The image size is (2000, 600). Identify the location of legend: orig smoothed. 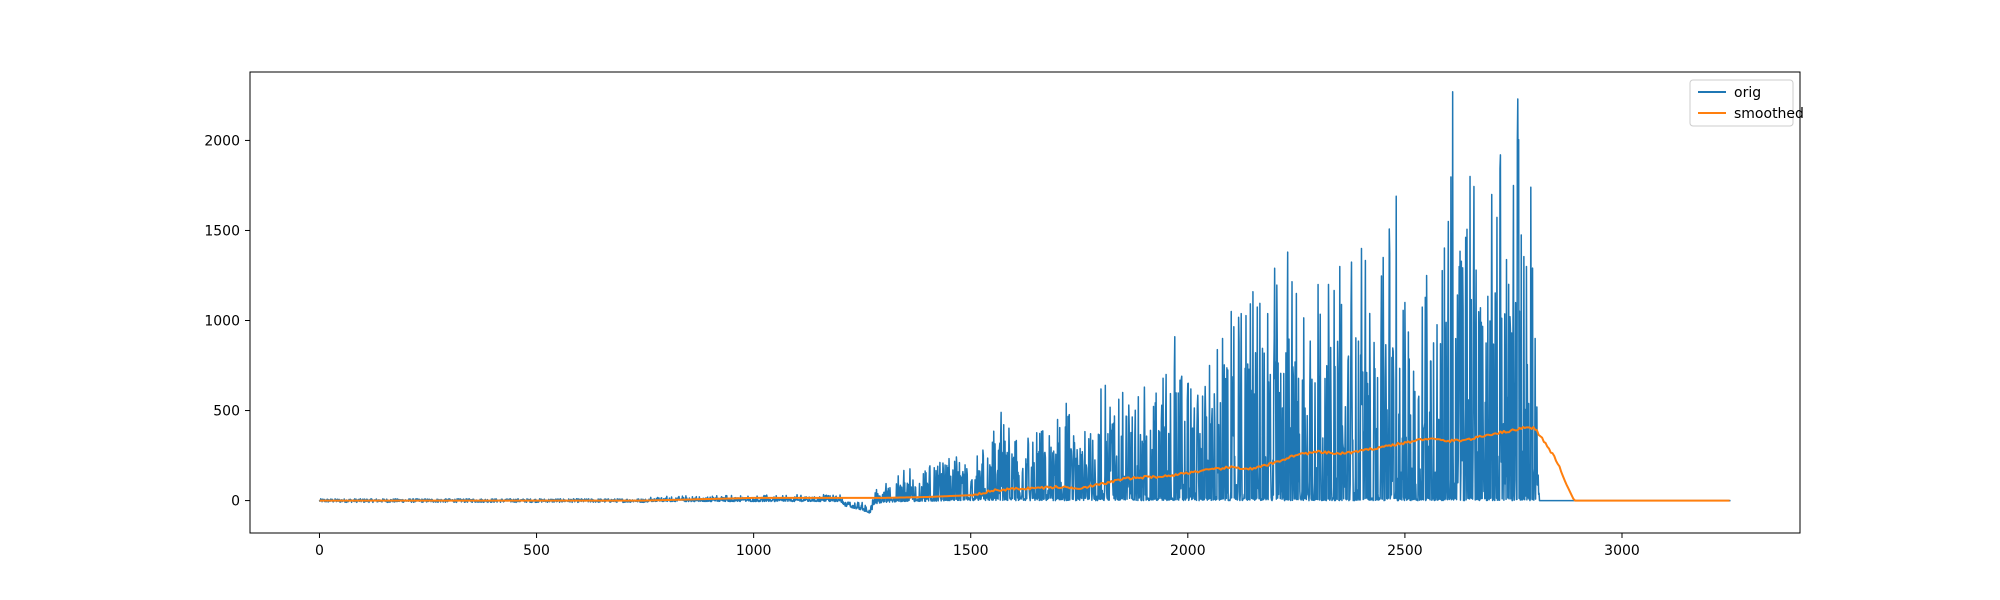
(1746, 103).